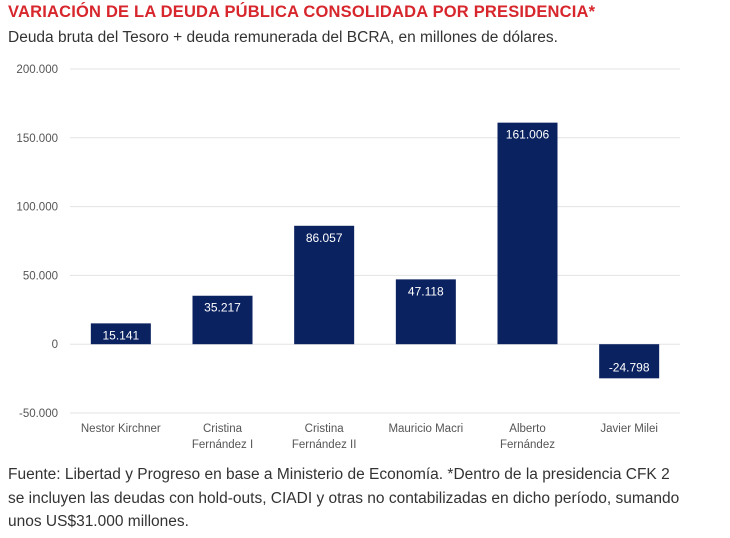 This screenshot has width=730, height=538. What do you see at coordinates (37, 208) in the screenshot?
I see `y-tick-label: 100.000` at bounding box center [37, 208].